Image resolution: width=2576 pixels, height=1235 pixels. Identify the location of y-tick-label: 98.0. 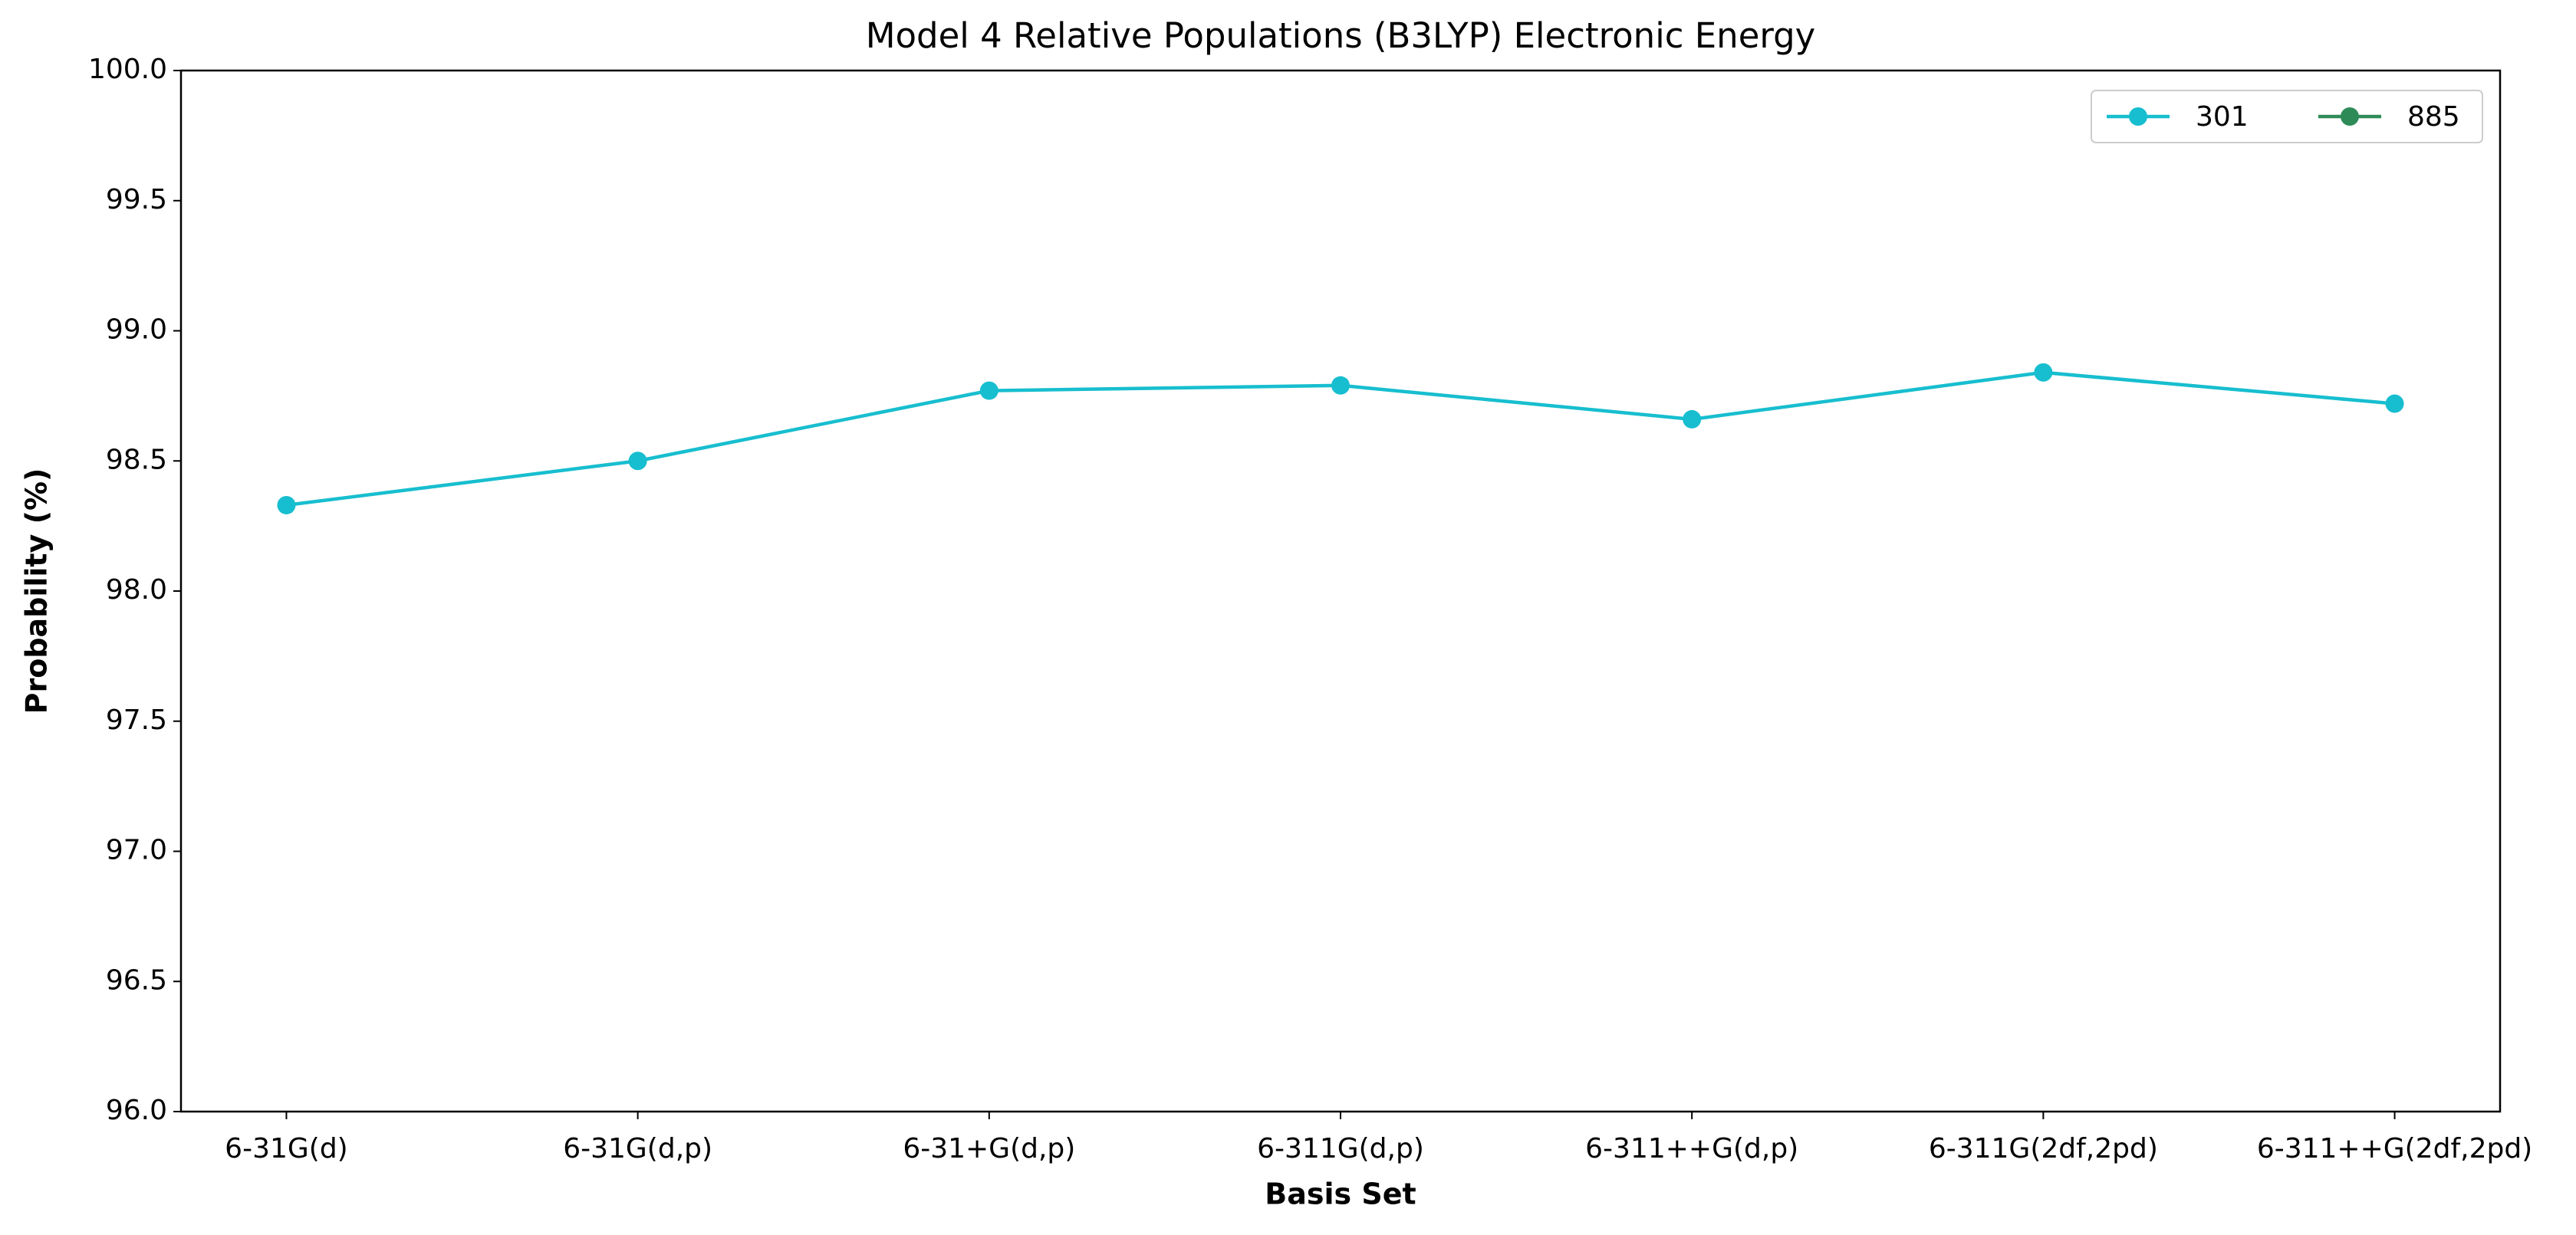
(136, 590).